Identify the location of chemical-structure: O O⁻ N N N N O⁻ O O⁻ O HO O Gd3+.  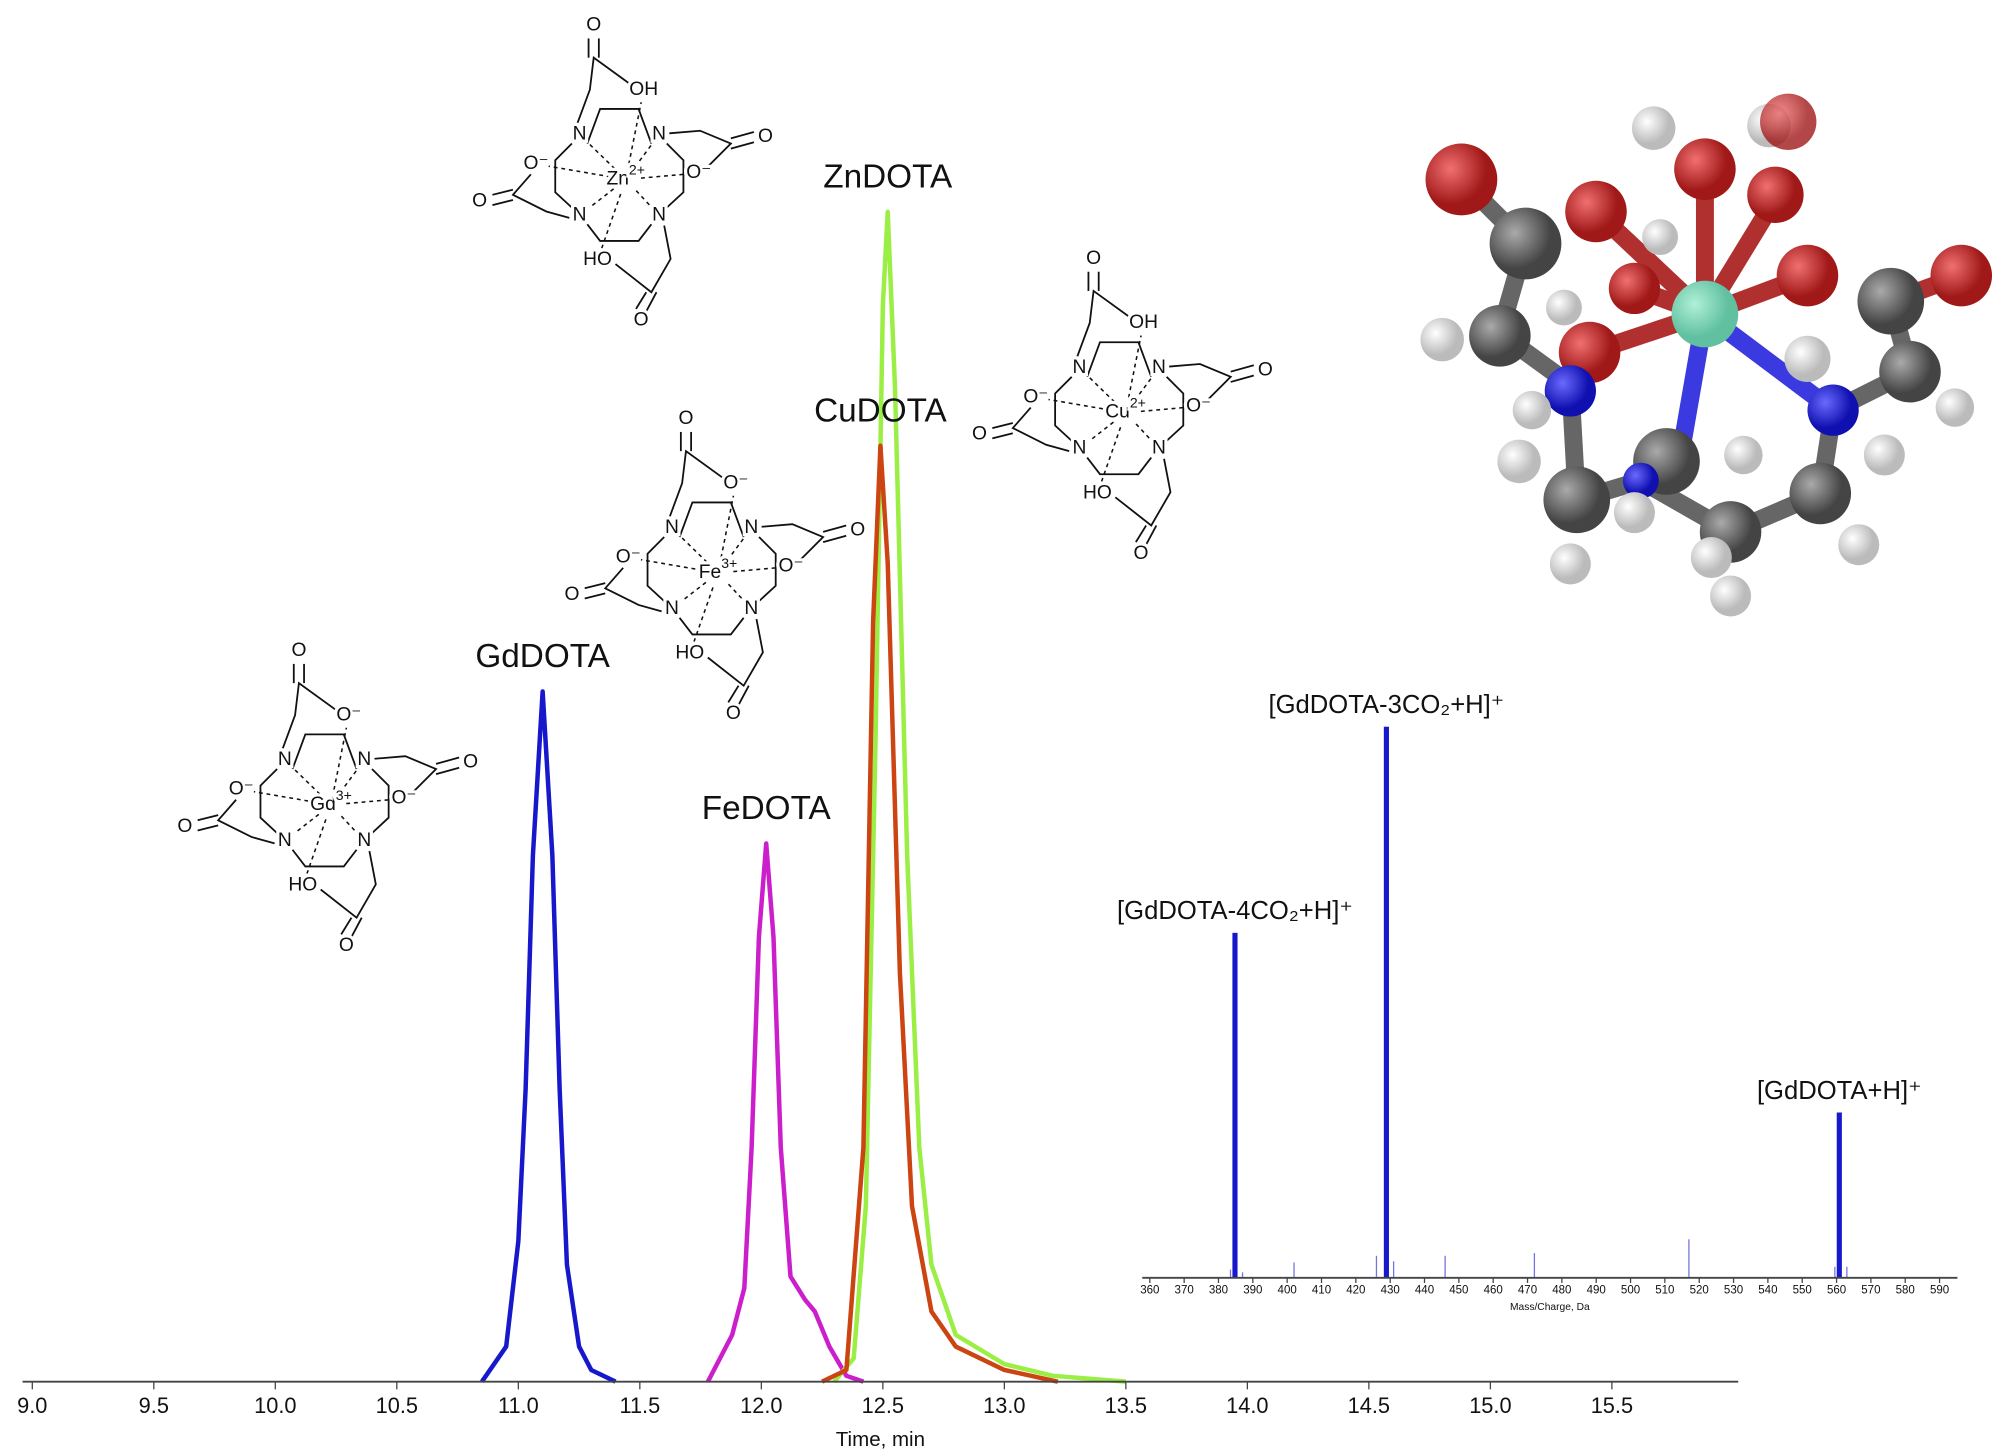
(327, 798).